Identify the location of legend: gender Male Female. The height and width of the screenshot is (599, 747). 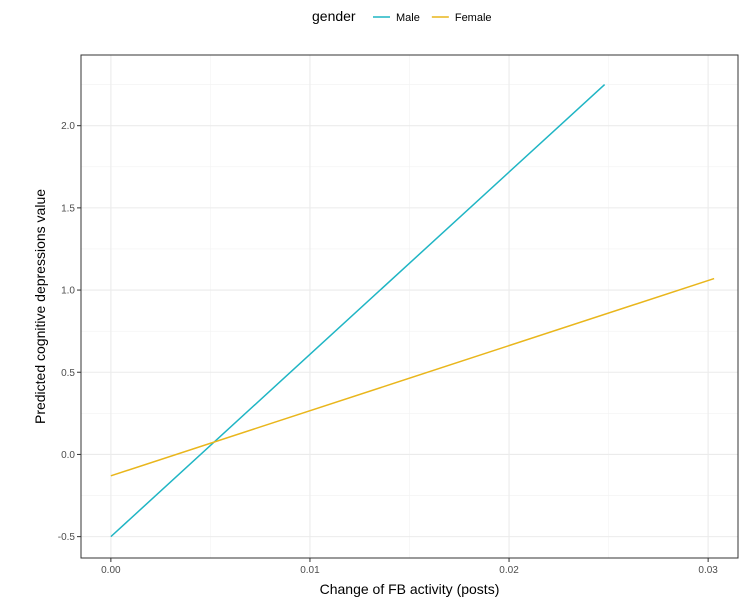
(402, 16).